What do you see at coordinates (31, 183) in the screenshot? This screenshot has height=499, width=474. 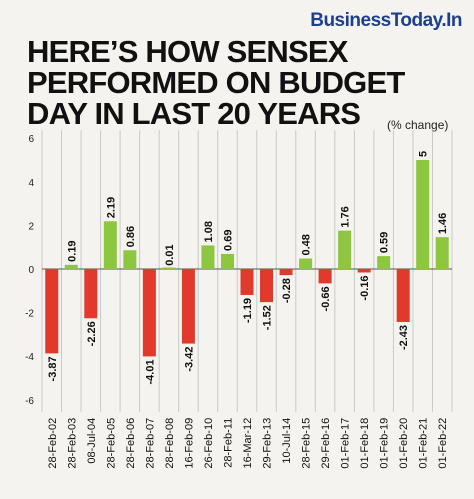 I see `y-tick-label: 4` at bounding box center [31, 183].